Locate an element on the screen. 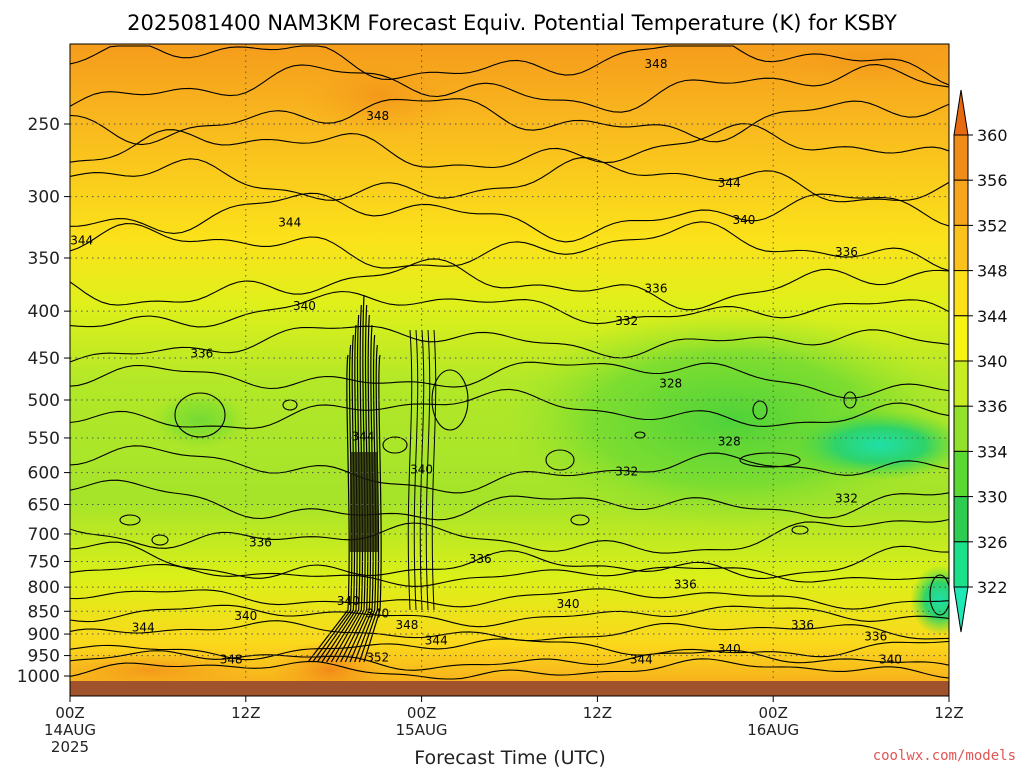 The width and height of the screenshot is (1024, 768). y-tick-label: 450 is located at coordinates (44, 359).